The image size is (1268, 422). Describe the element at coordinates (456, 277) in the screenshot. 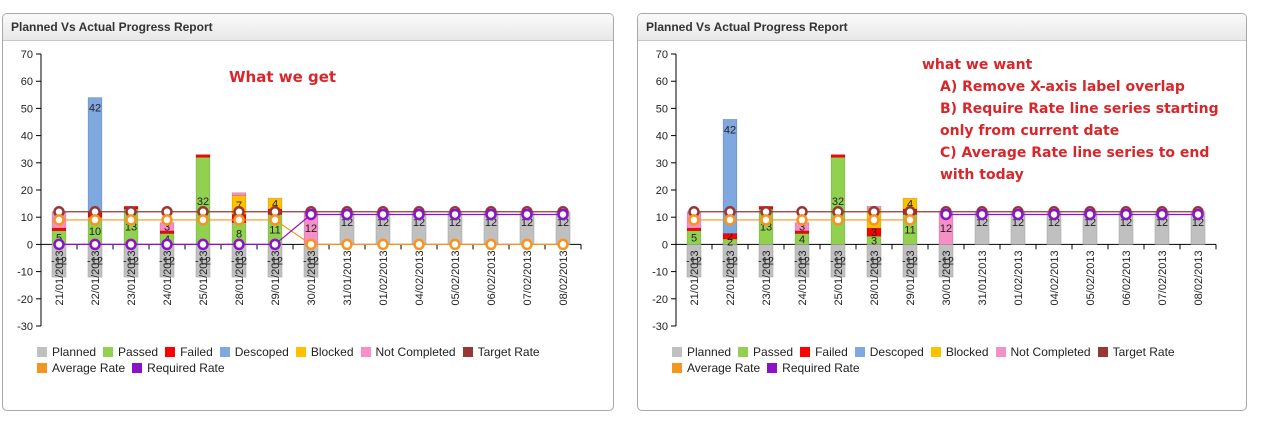

I see `x-tick-label: 05/02/2013` at that location.